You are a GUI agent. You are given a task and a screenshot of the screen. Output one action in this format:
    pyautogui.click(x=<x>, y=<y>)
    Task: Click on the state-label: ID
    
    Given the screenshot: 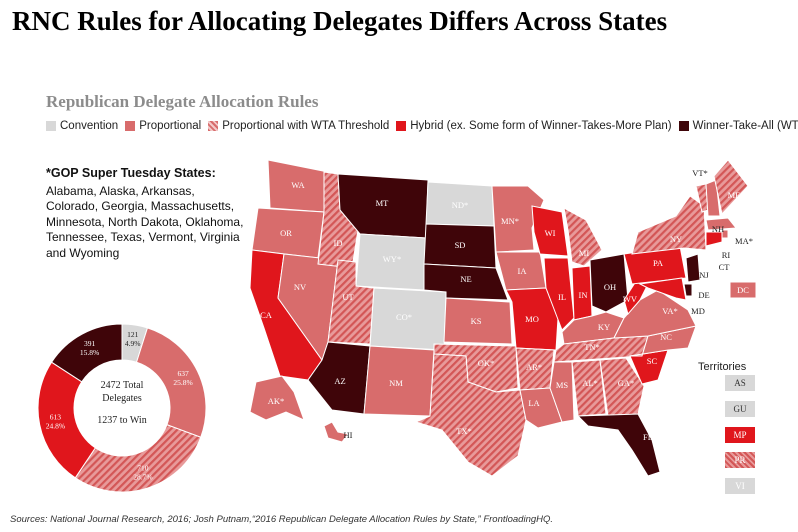 What is the action you would take?
    pyautogui.click(x=338, y=243)
    